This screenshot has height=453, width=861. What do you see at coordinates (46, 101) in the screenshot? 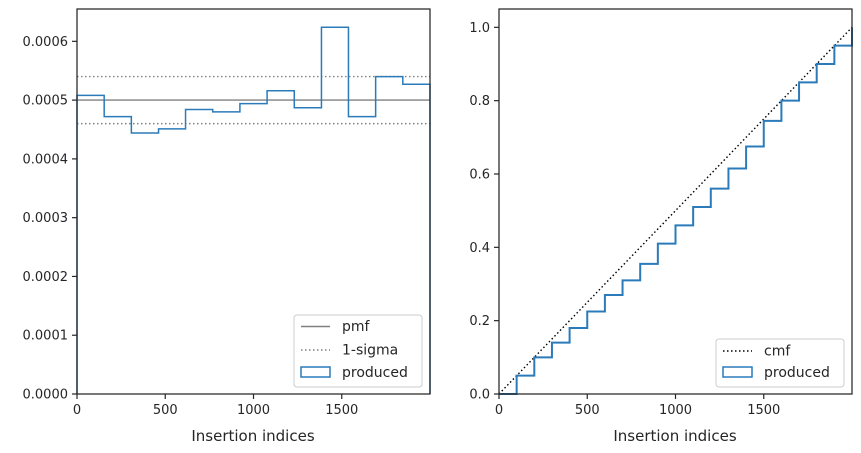
I see `left-ytick-label: 0.0005` at bounding box center [46, 101].